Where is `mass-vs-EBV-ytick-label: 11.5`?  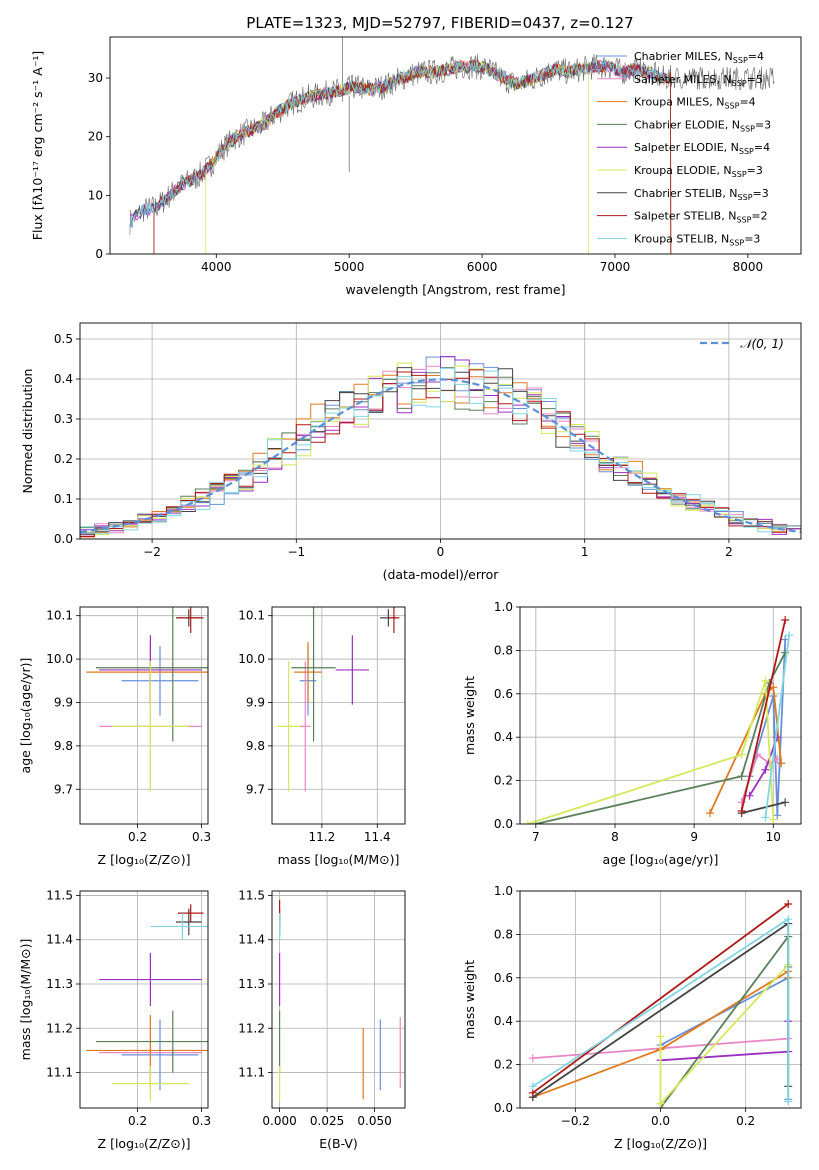
mass-vs-EBV-ytick-label: 11.5 is located at coordinates (251, 895).